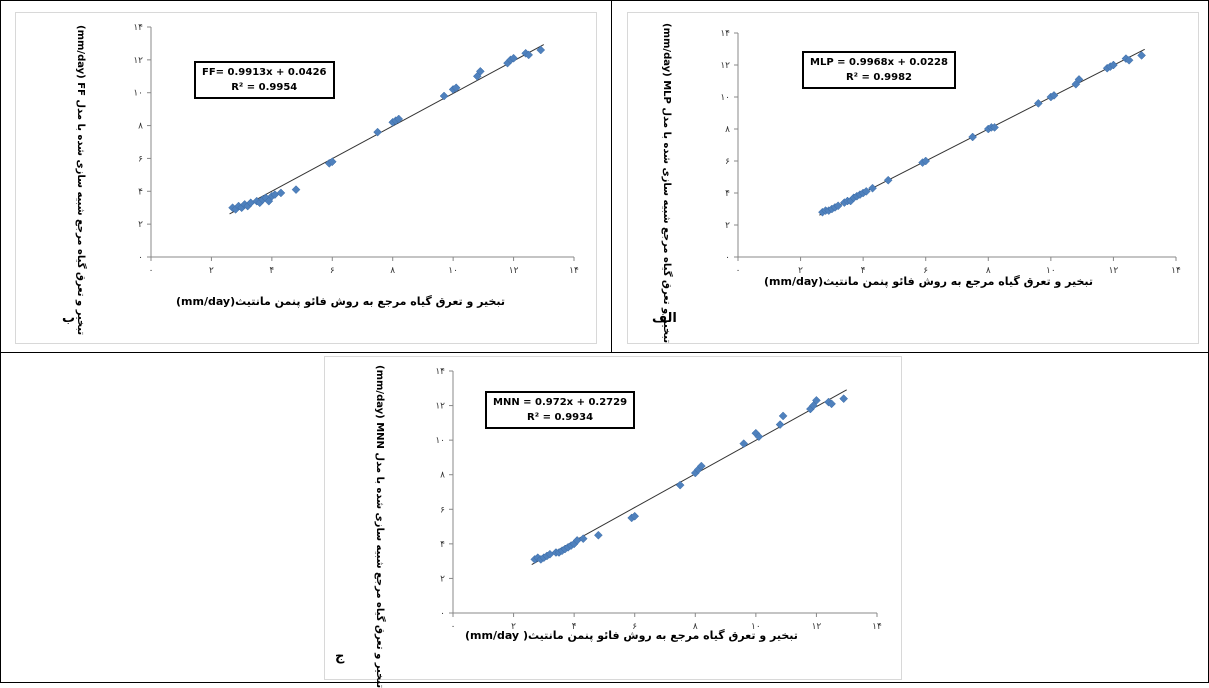 This screenshot has width=1209, height=688. Describe the element at coordinates (453, 271) in the screenshot. I see `ff-x-tick-label: ۱۰` at that location.